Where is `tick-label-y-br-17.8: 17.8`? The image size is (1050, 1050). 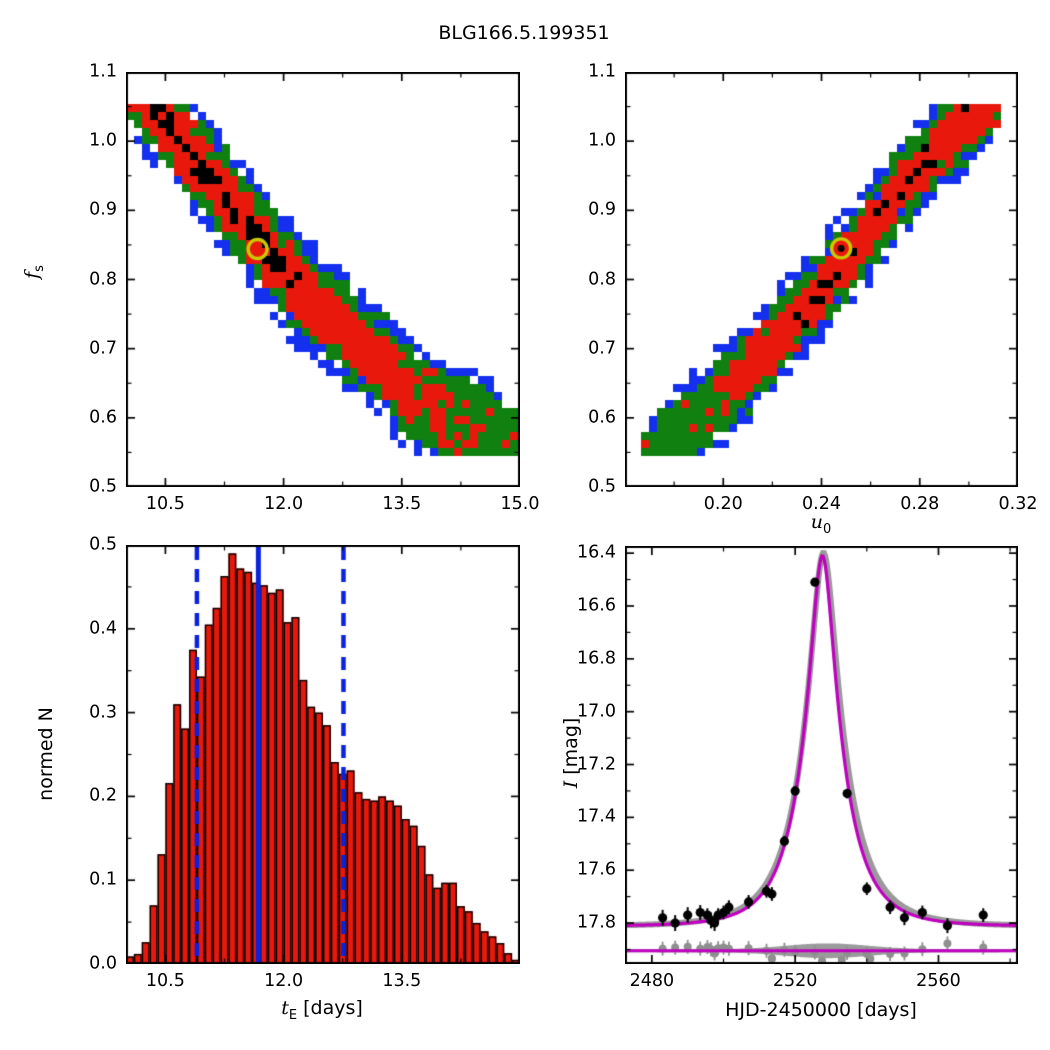
tick-label-y-br-17.8: 17.8 is located at coordinates (596, 922).